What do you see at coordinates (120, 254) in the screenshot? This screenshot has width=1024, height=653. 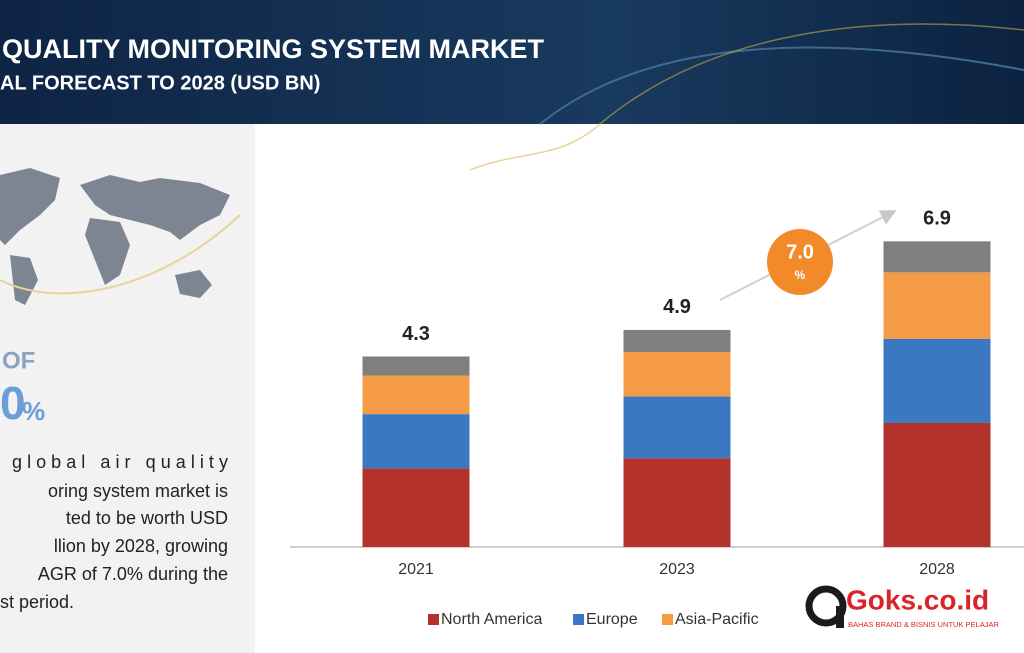 I see `map-arc` at bounding box center [120, 254].